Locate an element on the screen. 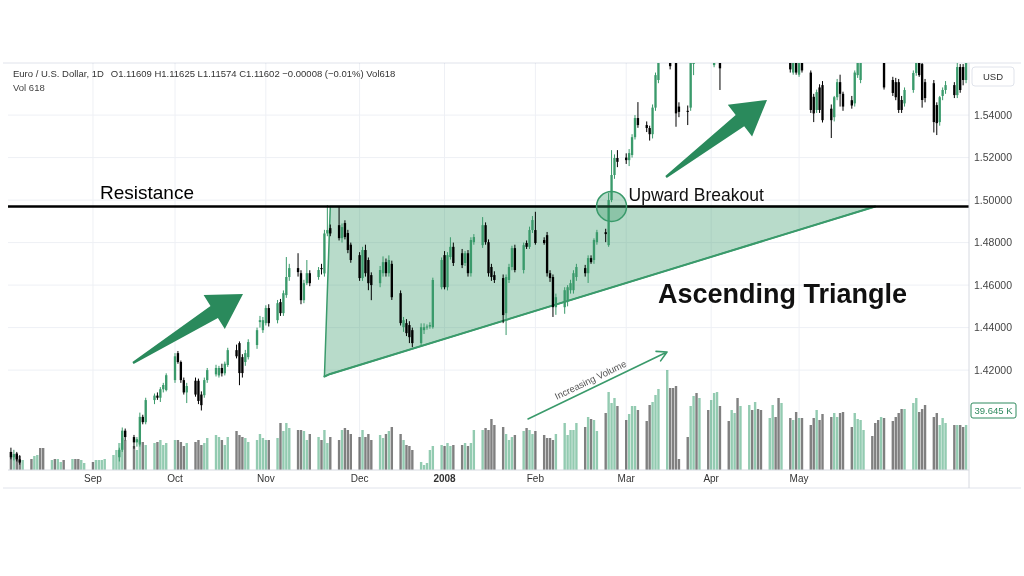 The width and height of the screenshot is (1024, 576). x-tick-label: May is located at coordinates (799, 478).